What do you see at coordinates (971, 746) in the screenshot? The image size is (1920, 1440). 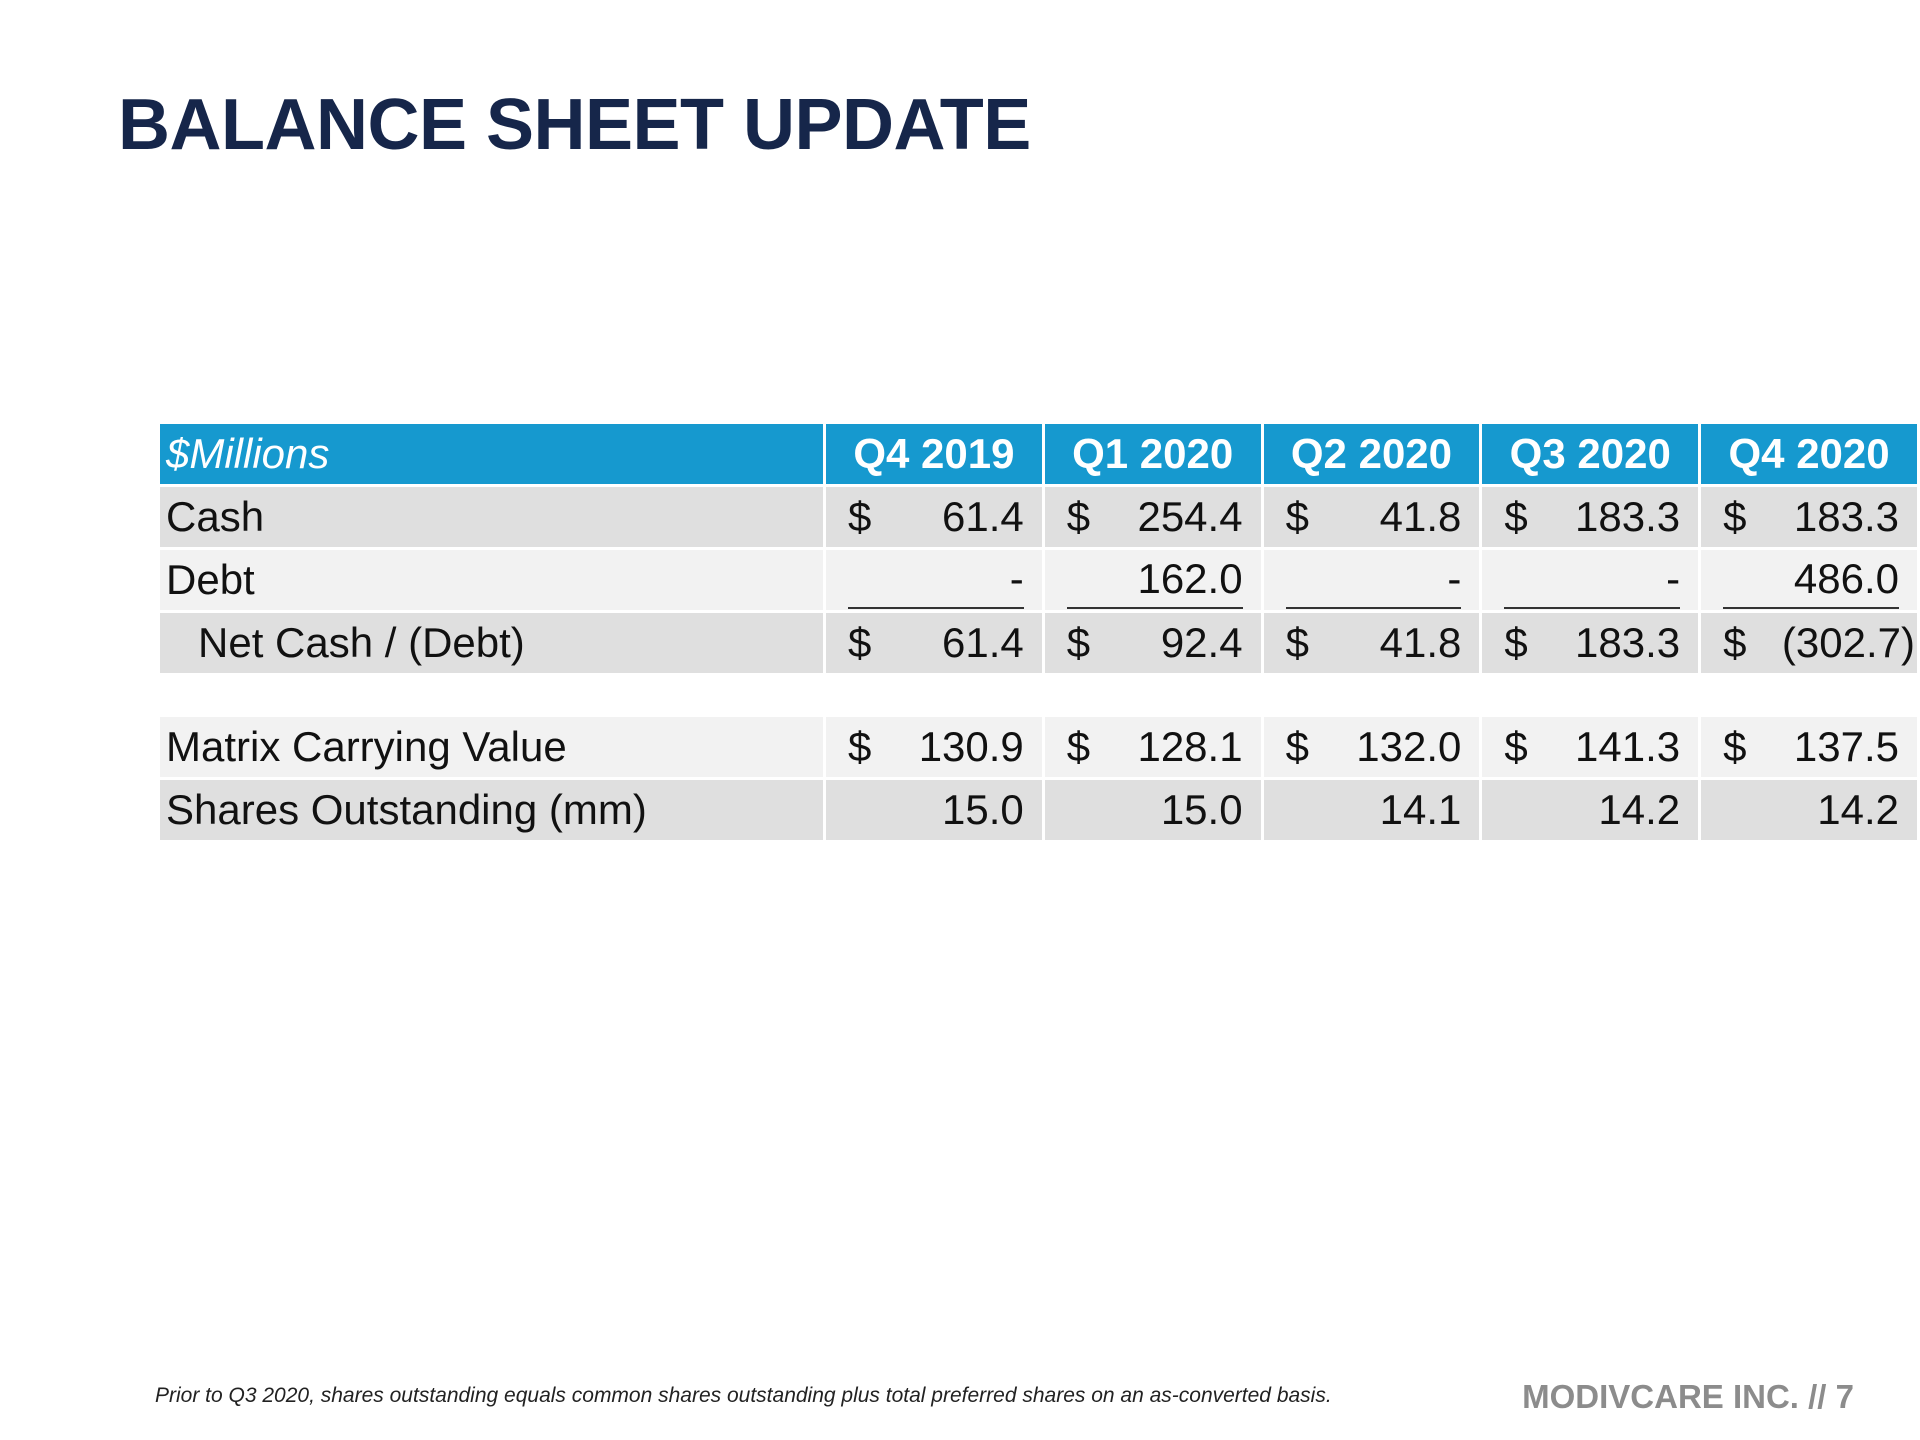 I see `cell-value: 130.9` at bounding box center [971, 746].